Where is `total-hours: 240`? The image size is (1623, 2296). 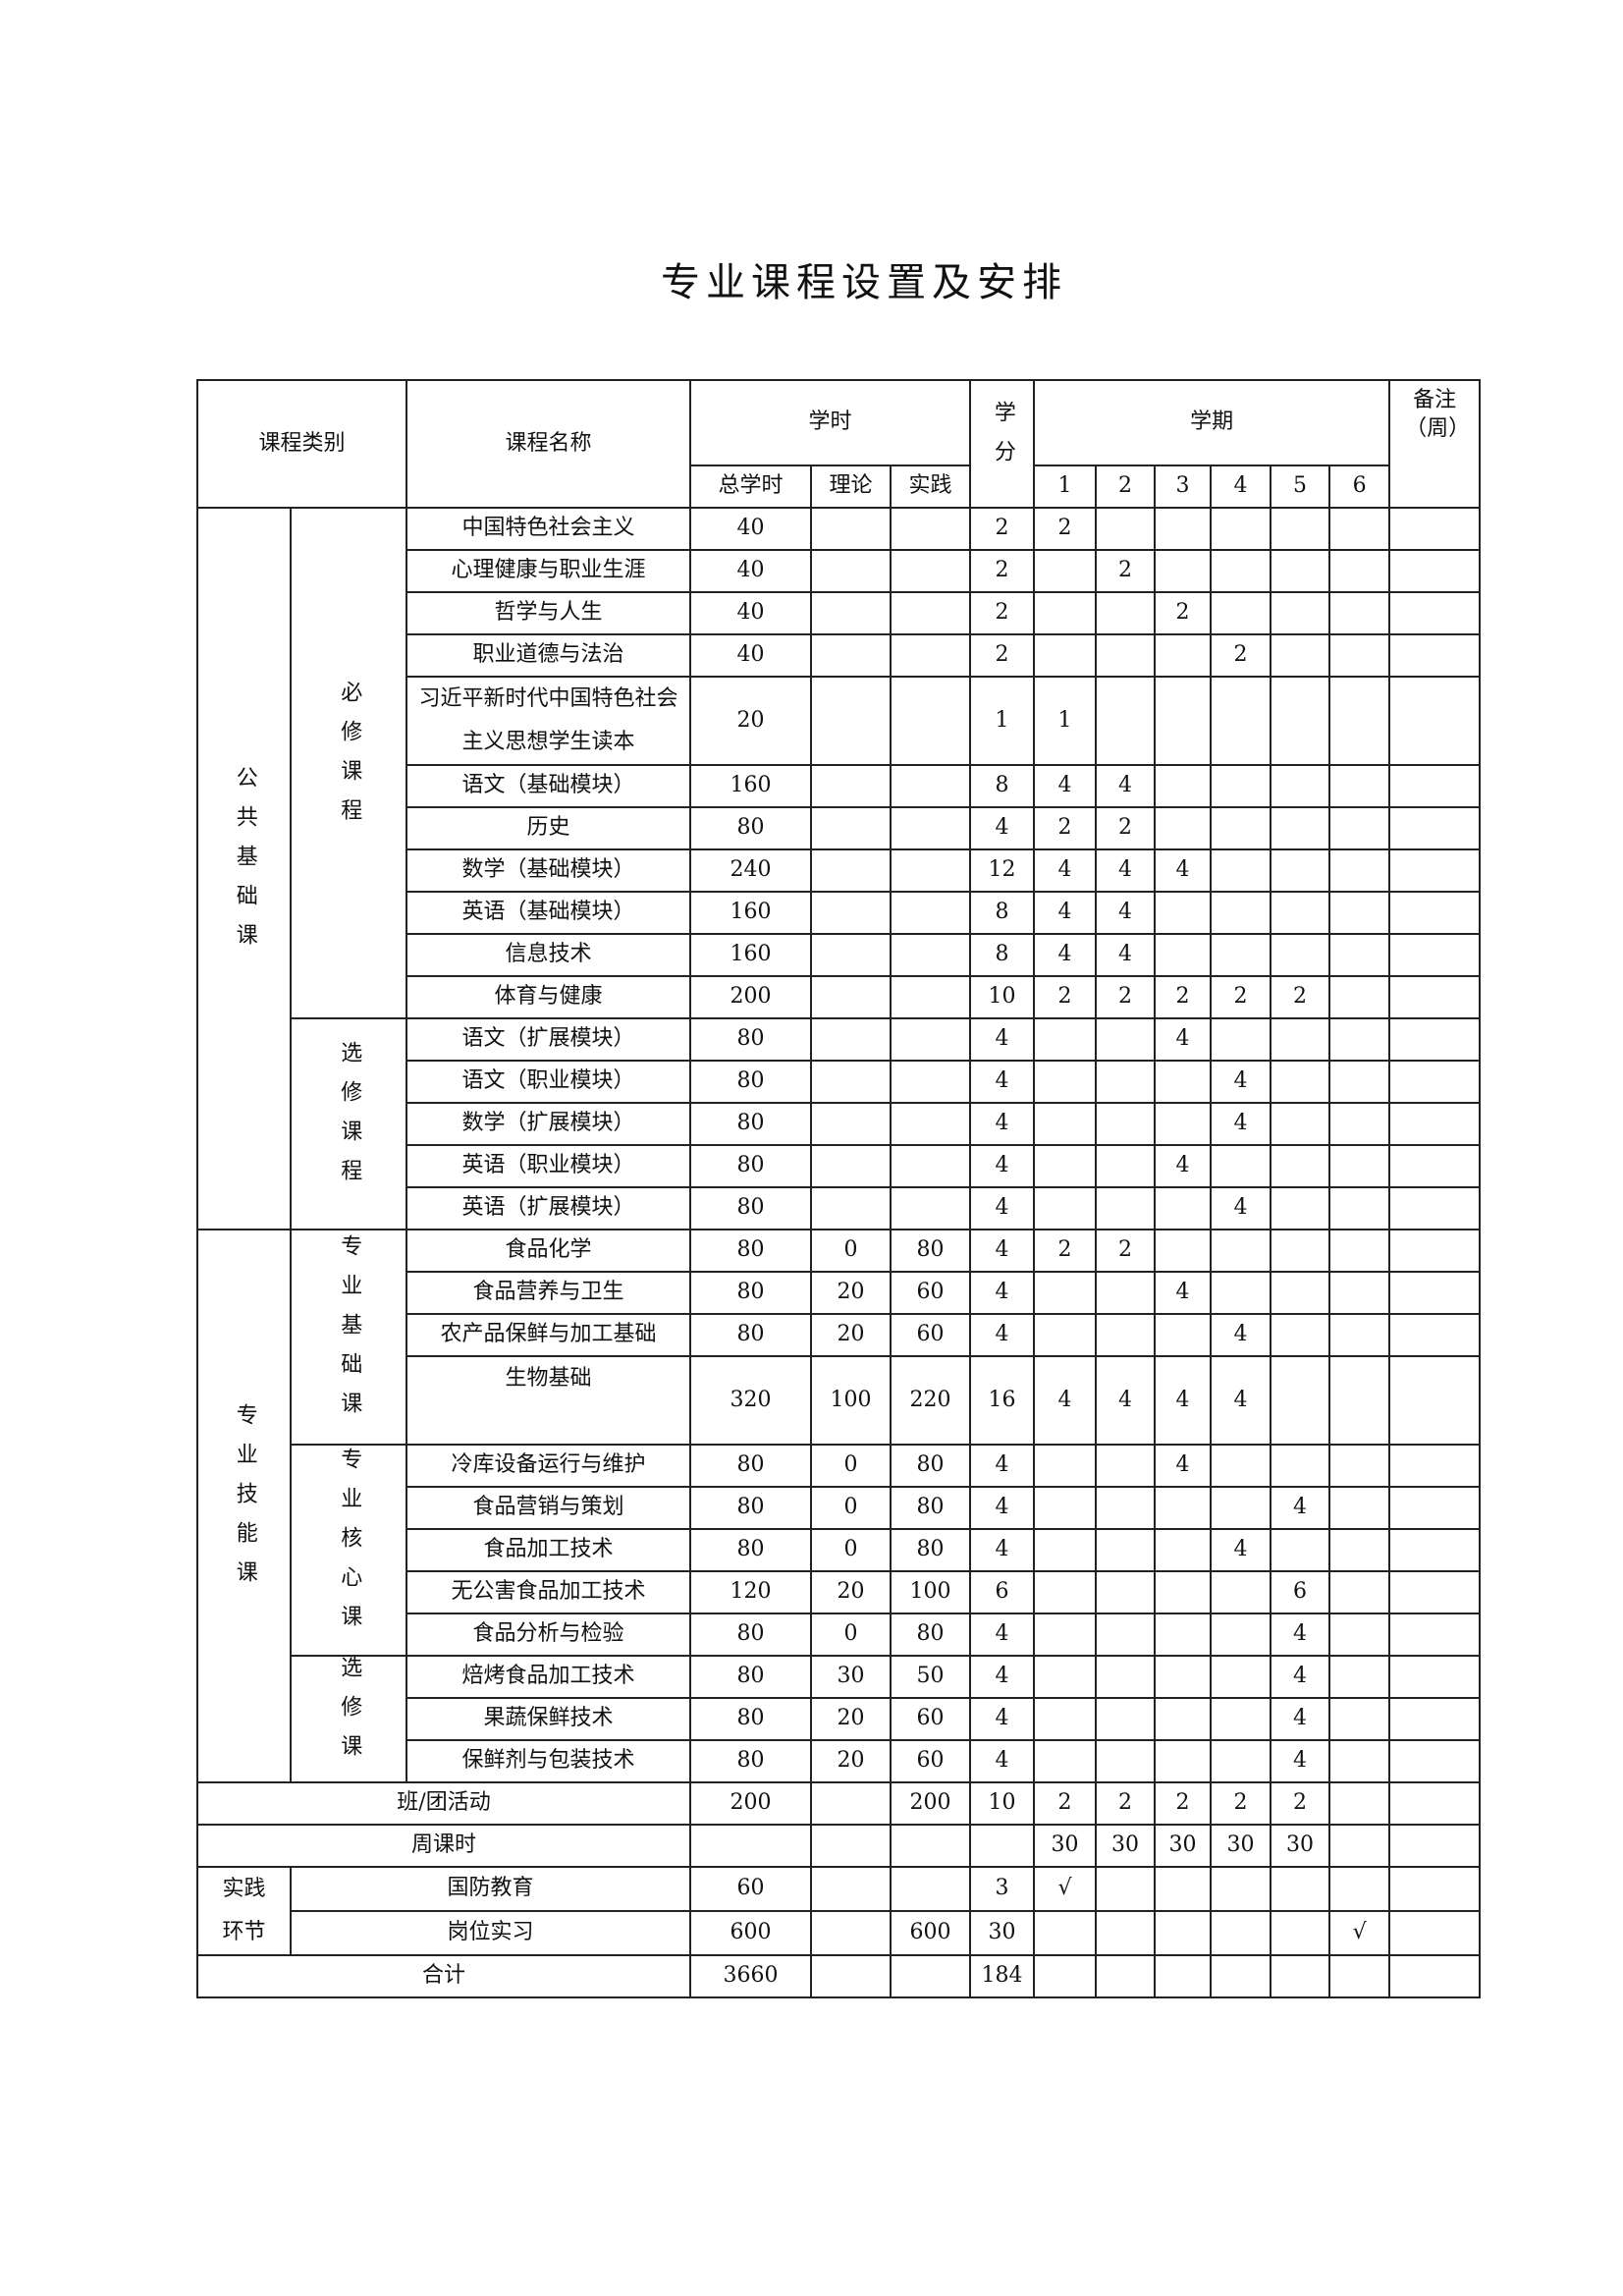
total-hours: 240 is located at coordinates (751, 870).